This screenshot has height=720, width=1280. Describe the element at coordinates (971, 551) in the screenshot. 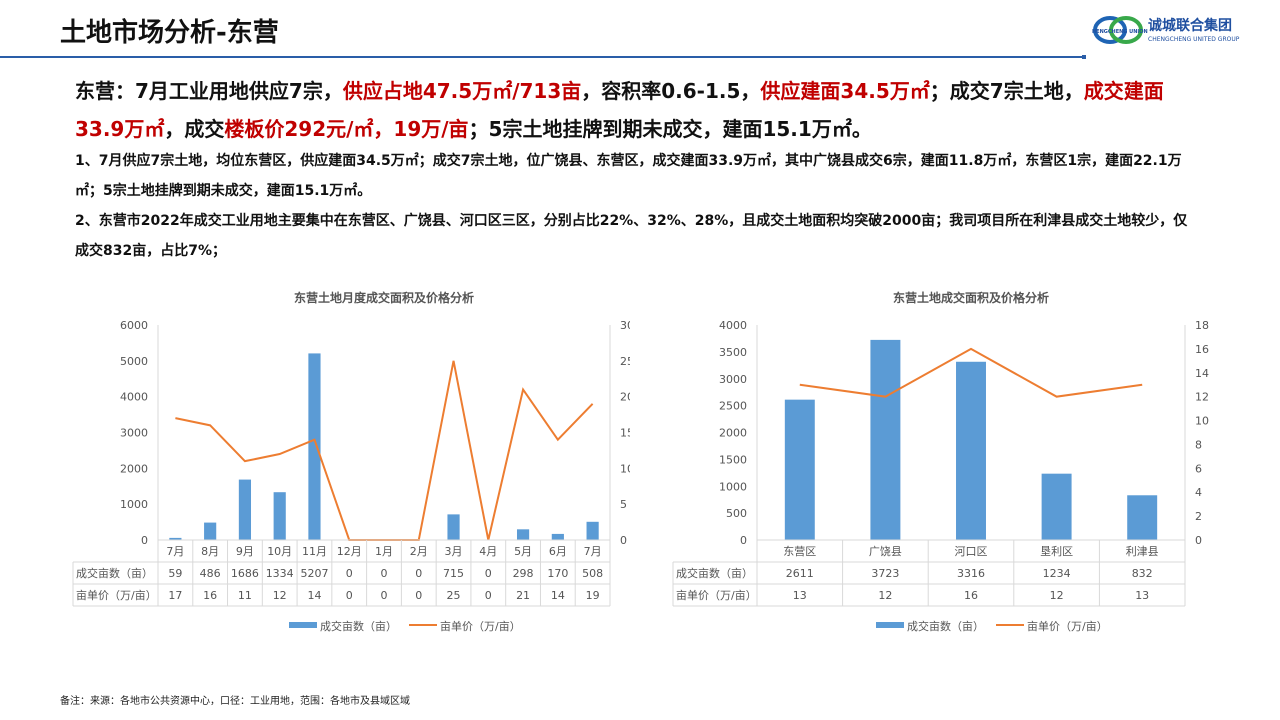

I see `category-label: 河口区` at that location.